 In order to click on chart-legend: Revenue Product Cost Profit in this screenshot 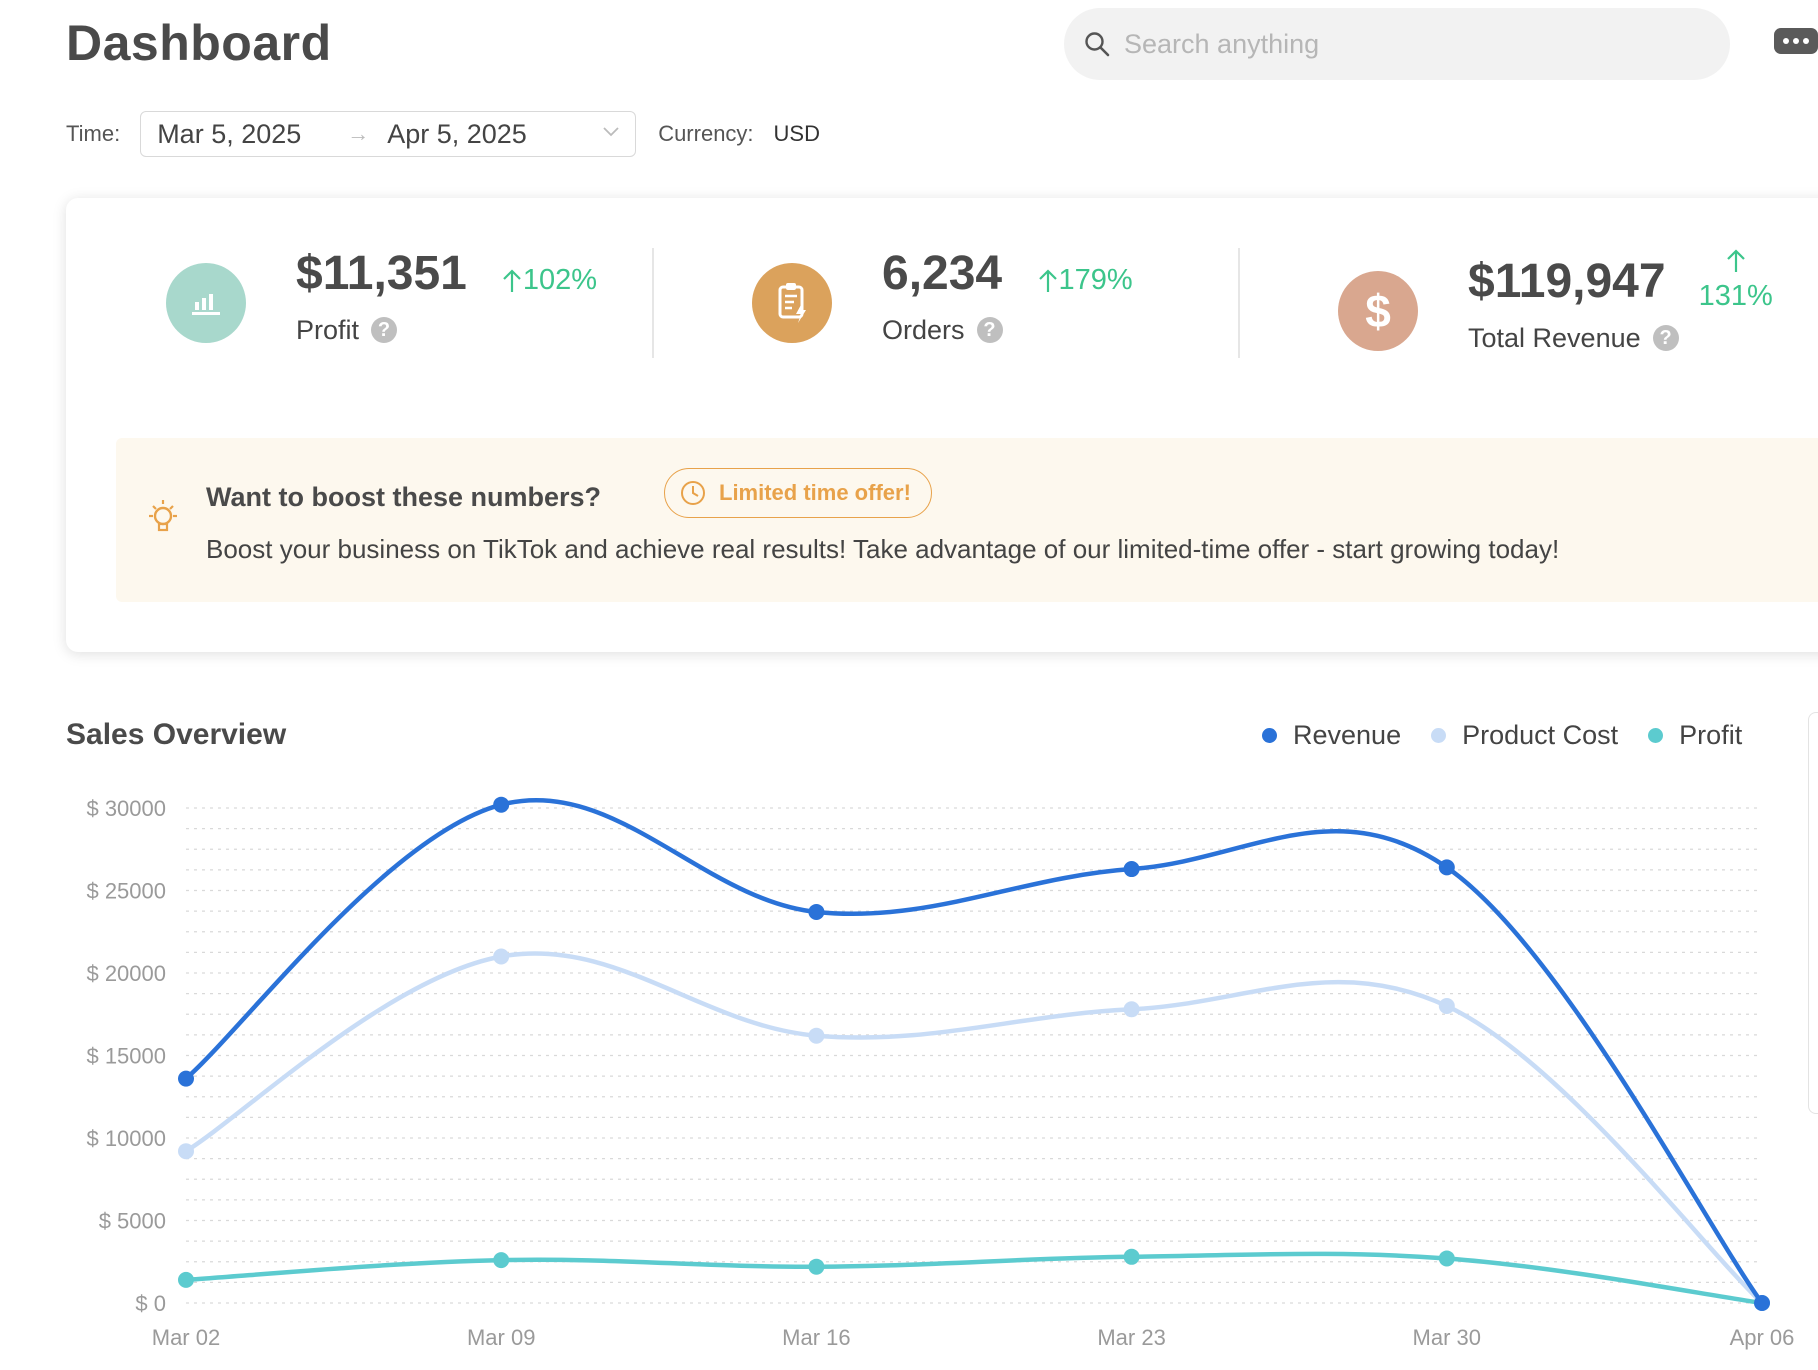, I will do `click(1517, 735)`.